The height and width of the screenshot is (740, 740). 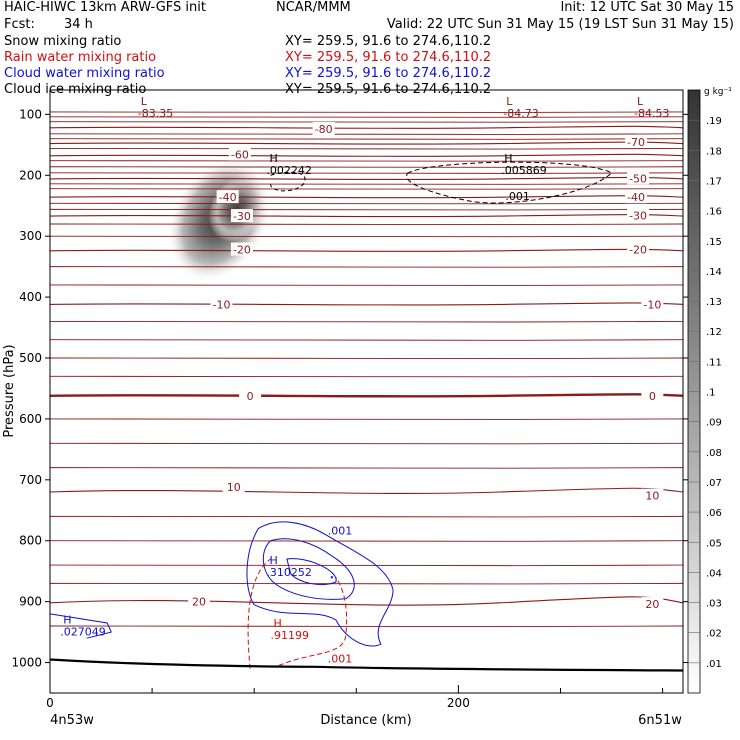 What do you see at coordinates (290, 635) in the screenshot?
I see `extremum-value: .91199` at bounding box center [290, 635].